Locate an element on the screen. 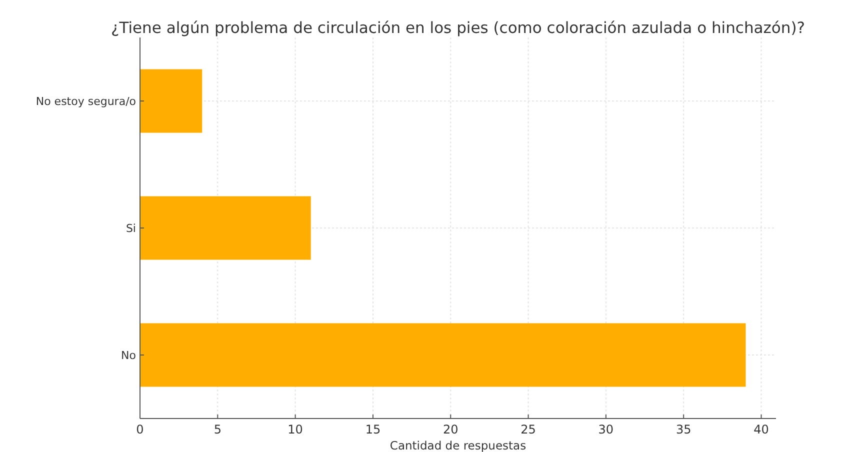 The image size is (868, 452). x-tick-label: 10 is located at coordinates (295, 429).